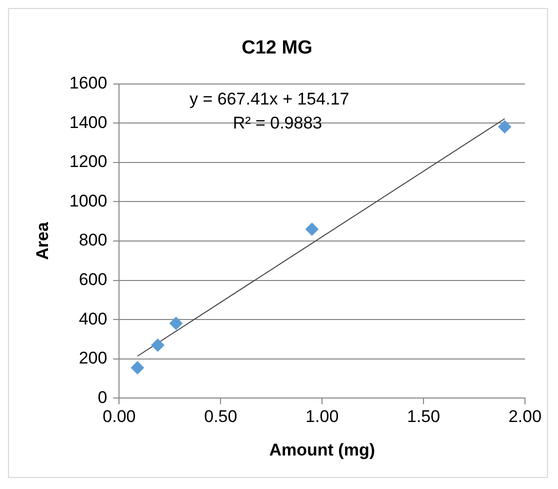 The image size is (558, 489). Describe the element at coordinates (93, 279) in the screenshot. I see `y-tick-label: 600` at that location.